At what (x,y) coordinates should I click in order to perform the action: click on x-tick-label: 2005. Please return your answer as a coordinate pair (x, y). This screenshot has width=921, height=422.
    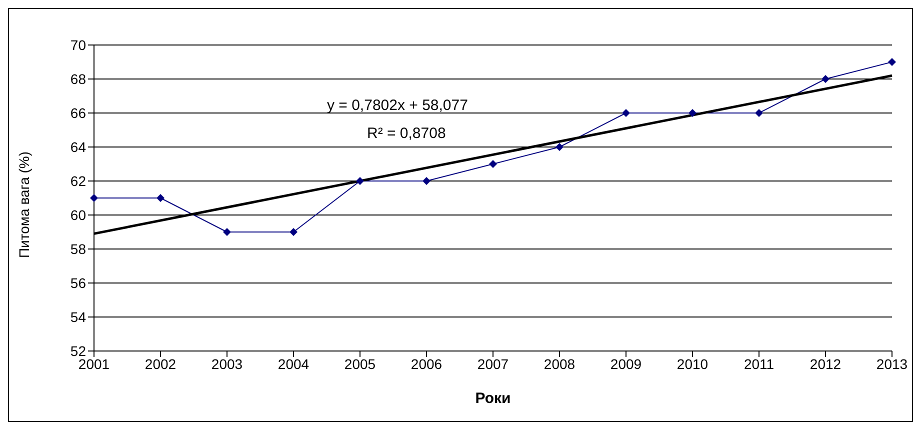
    Looking at the image, I should click on (360, 364).